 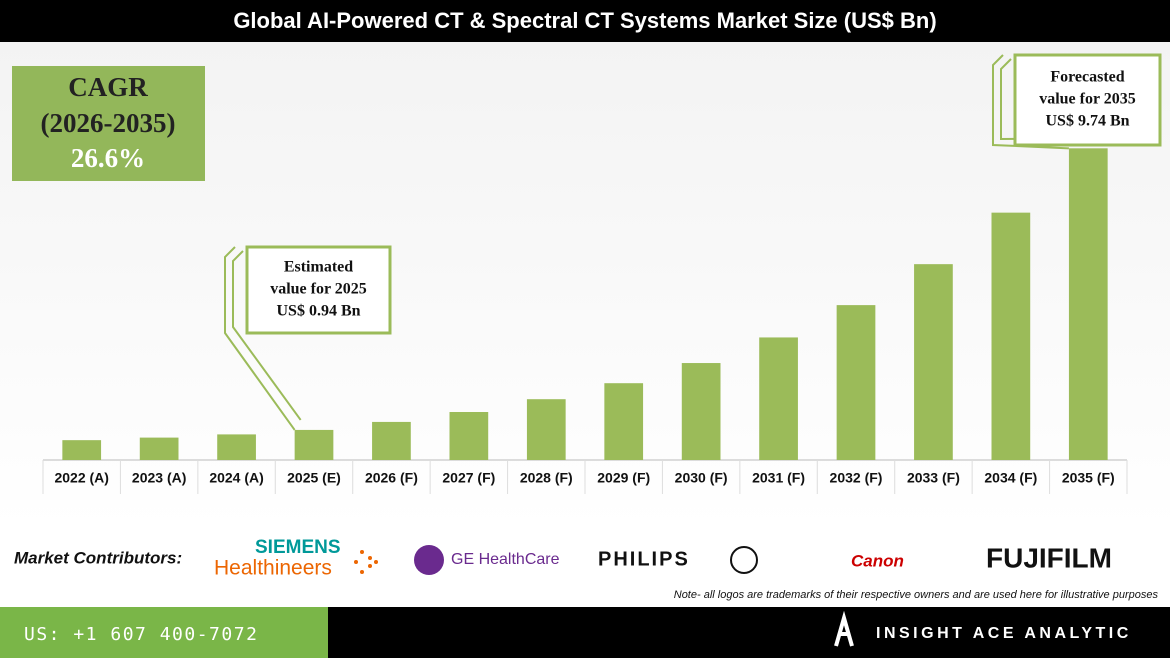 I want to click on x-tick-label: 2028 (F), so click(x=546, y=478).